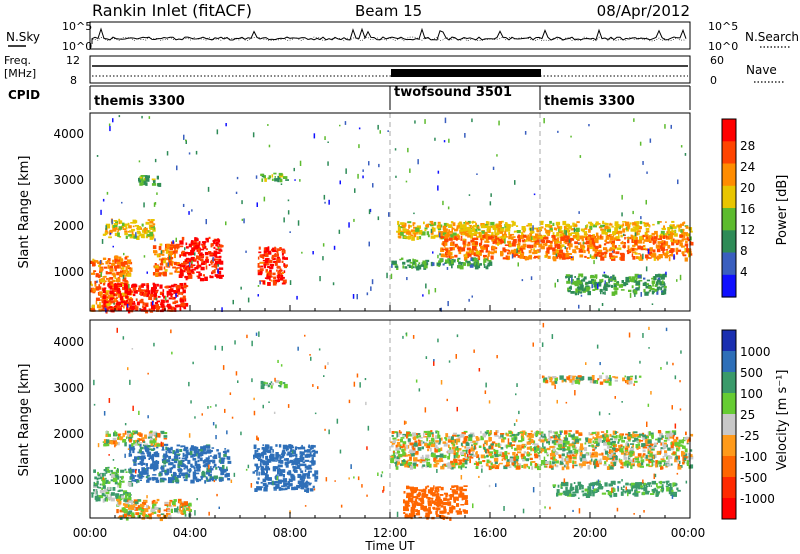 This screenshot has width=800, height=554. Describe the element at coordinates (723, 46) in the screenshot. I see `noise-right-tick-bottom: 10^0` at that location.